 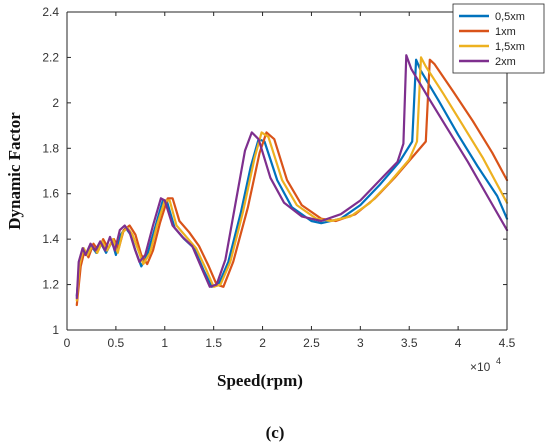 I want to click on y-tick-label: 1, so click(x=55, y=330).